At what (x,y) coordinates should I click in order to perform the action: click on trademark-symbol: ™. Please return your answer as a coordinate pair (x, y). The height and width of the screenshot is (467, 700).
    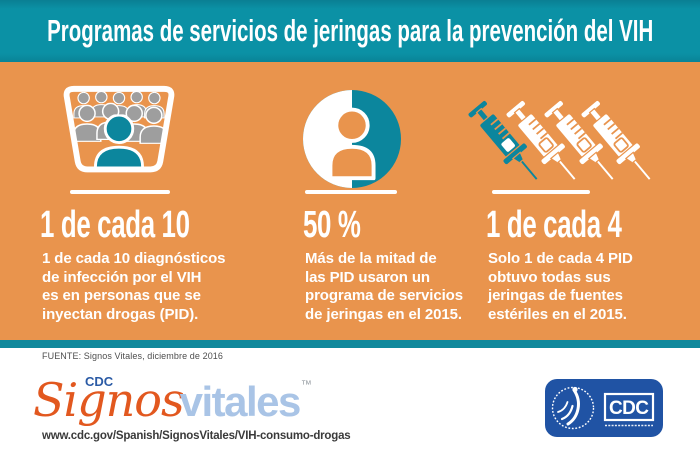
    Looking at the image, I should click on (306, 385).